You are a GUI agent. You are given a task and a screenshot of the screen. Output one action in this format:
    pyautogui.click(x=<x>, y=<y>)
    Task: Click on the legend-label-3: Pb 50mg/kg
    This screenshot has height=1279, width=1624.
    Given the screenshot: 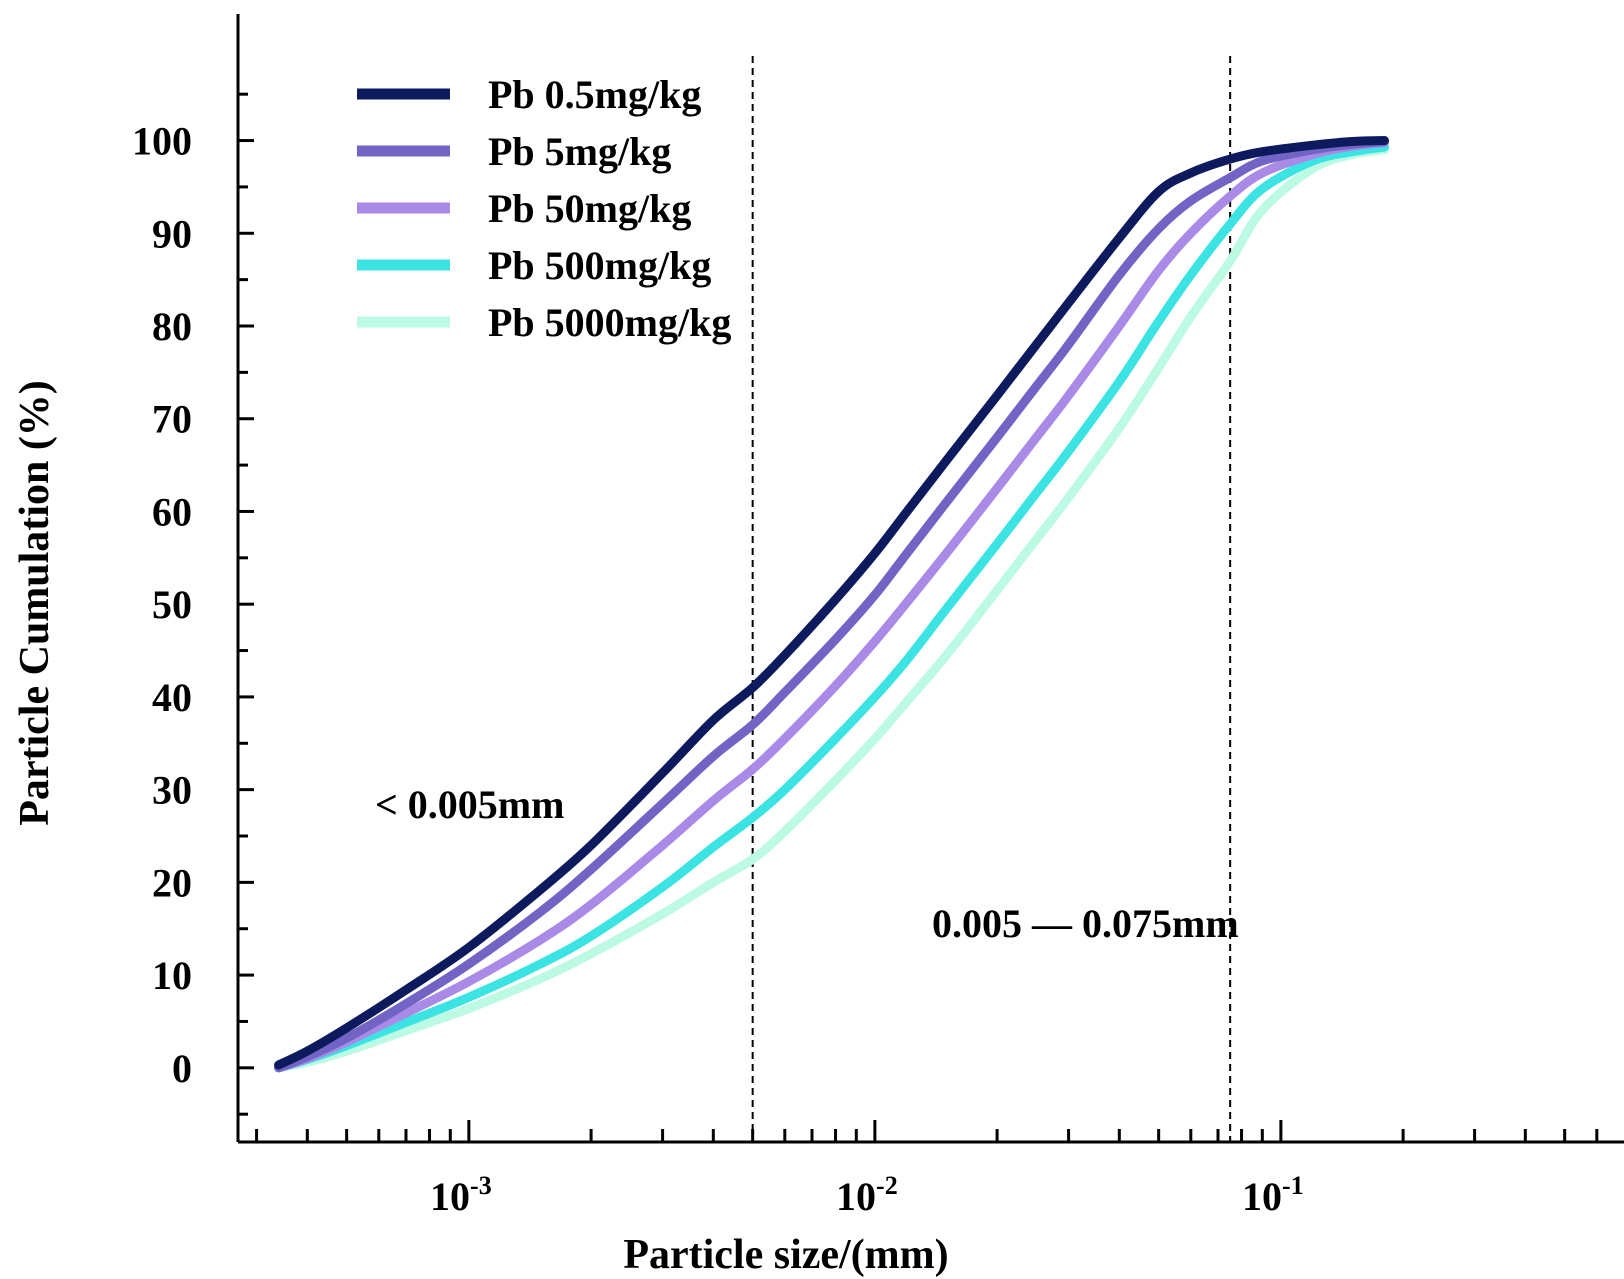 What is the action you would take?
    pyautogui.click(x=589, y=208)
    